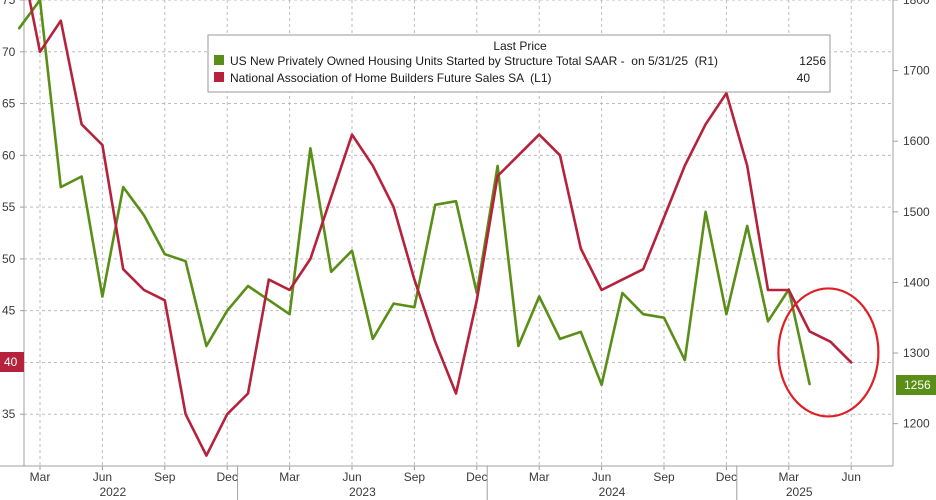 This screenshot has width=936, height=500. What do you see at coordinates (9, 52) in the screenshot?
I see `left-tick-label: 70` at bounding box center [9, 52].